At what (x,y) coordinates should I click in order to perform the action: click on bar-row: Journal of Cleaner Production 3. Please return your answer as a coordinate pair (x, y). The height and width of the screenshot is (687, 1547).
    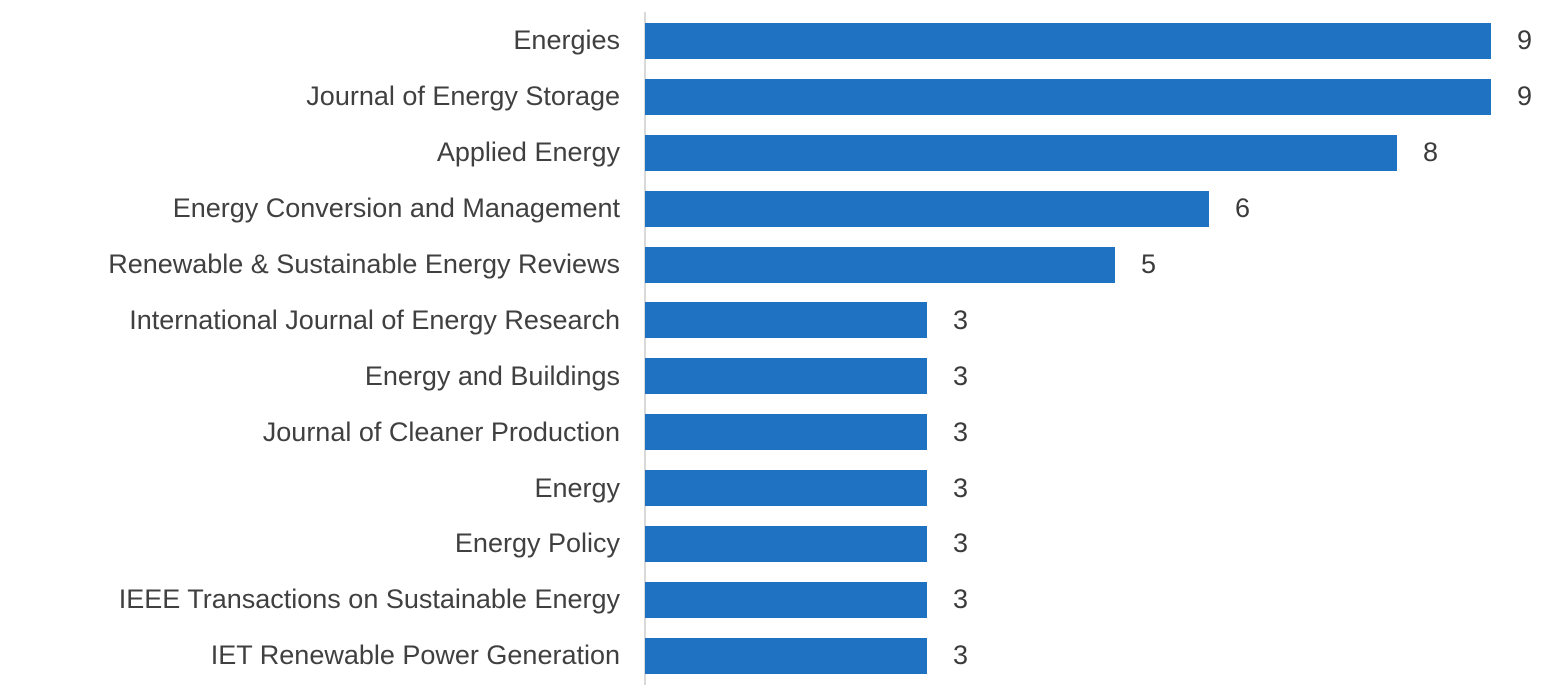
    Looking at the image, I should click on (773, 432).